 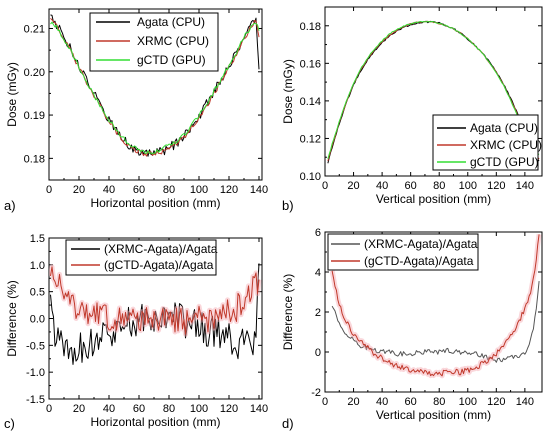 What do you see at coordinates (37, 320) in the screenshot?
I see `y-tick-label: 0.0` at bounding box center [37, 320].